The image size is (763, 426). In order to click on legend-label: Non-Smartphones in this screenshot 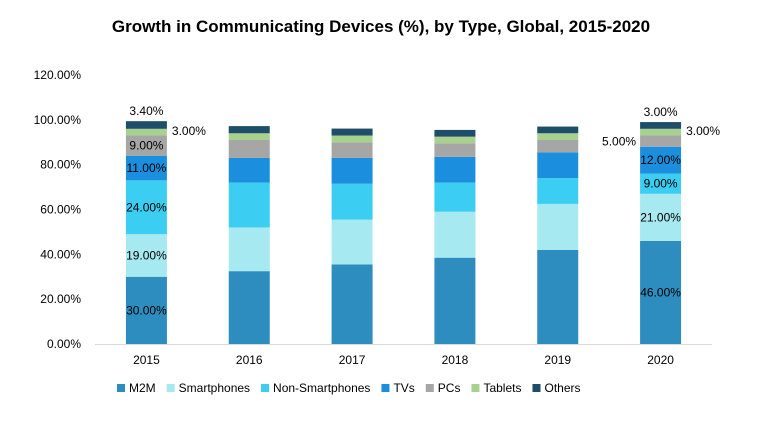, I will do `click(321, 388)`.